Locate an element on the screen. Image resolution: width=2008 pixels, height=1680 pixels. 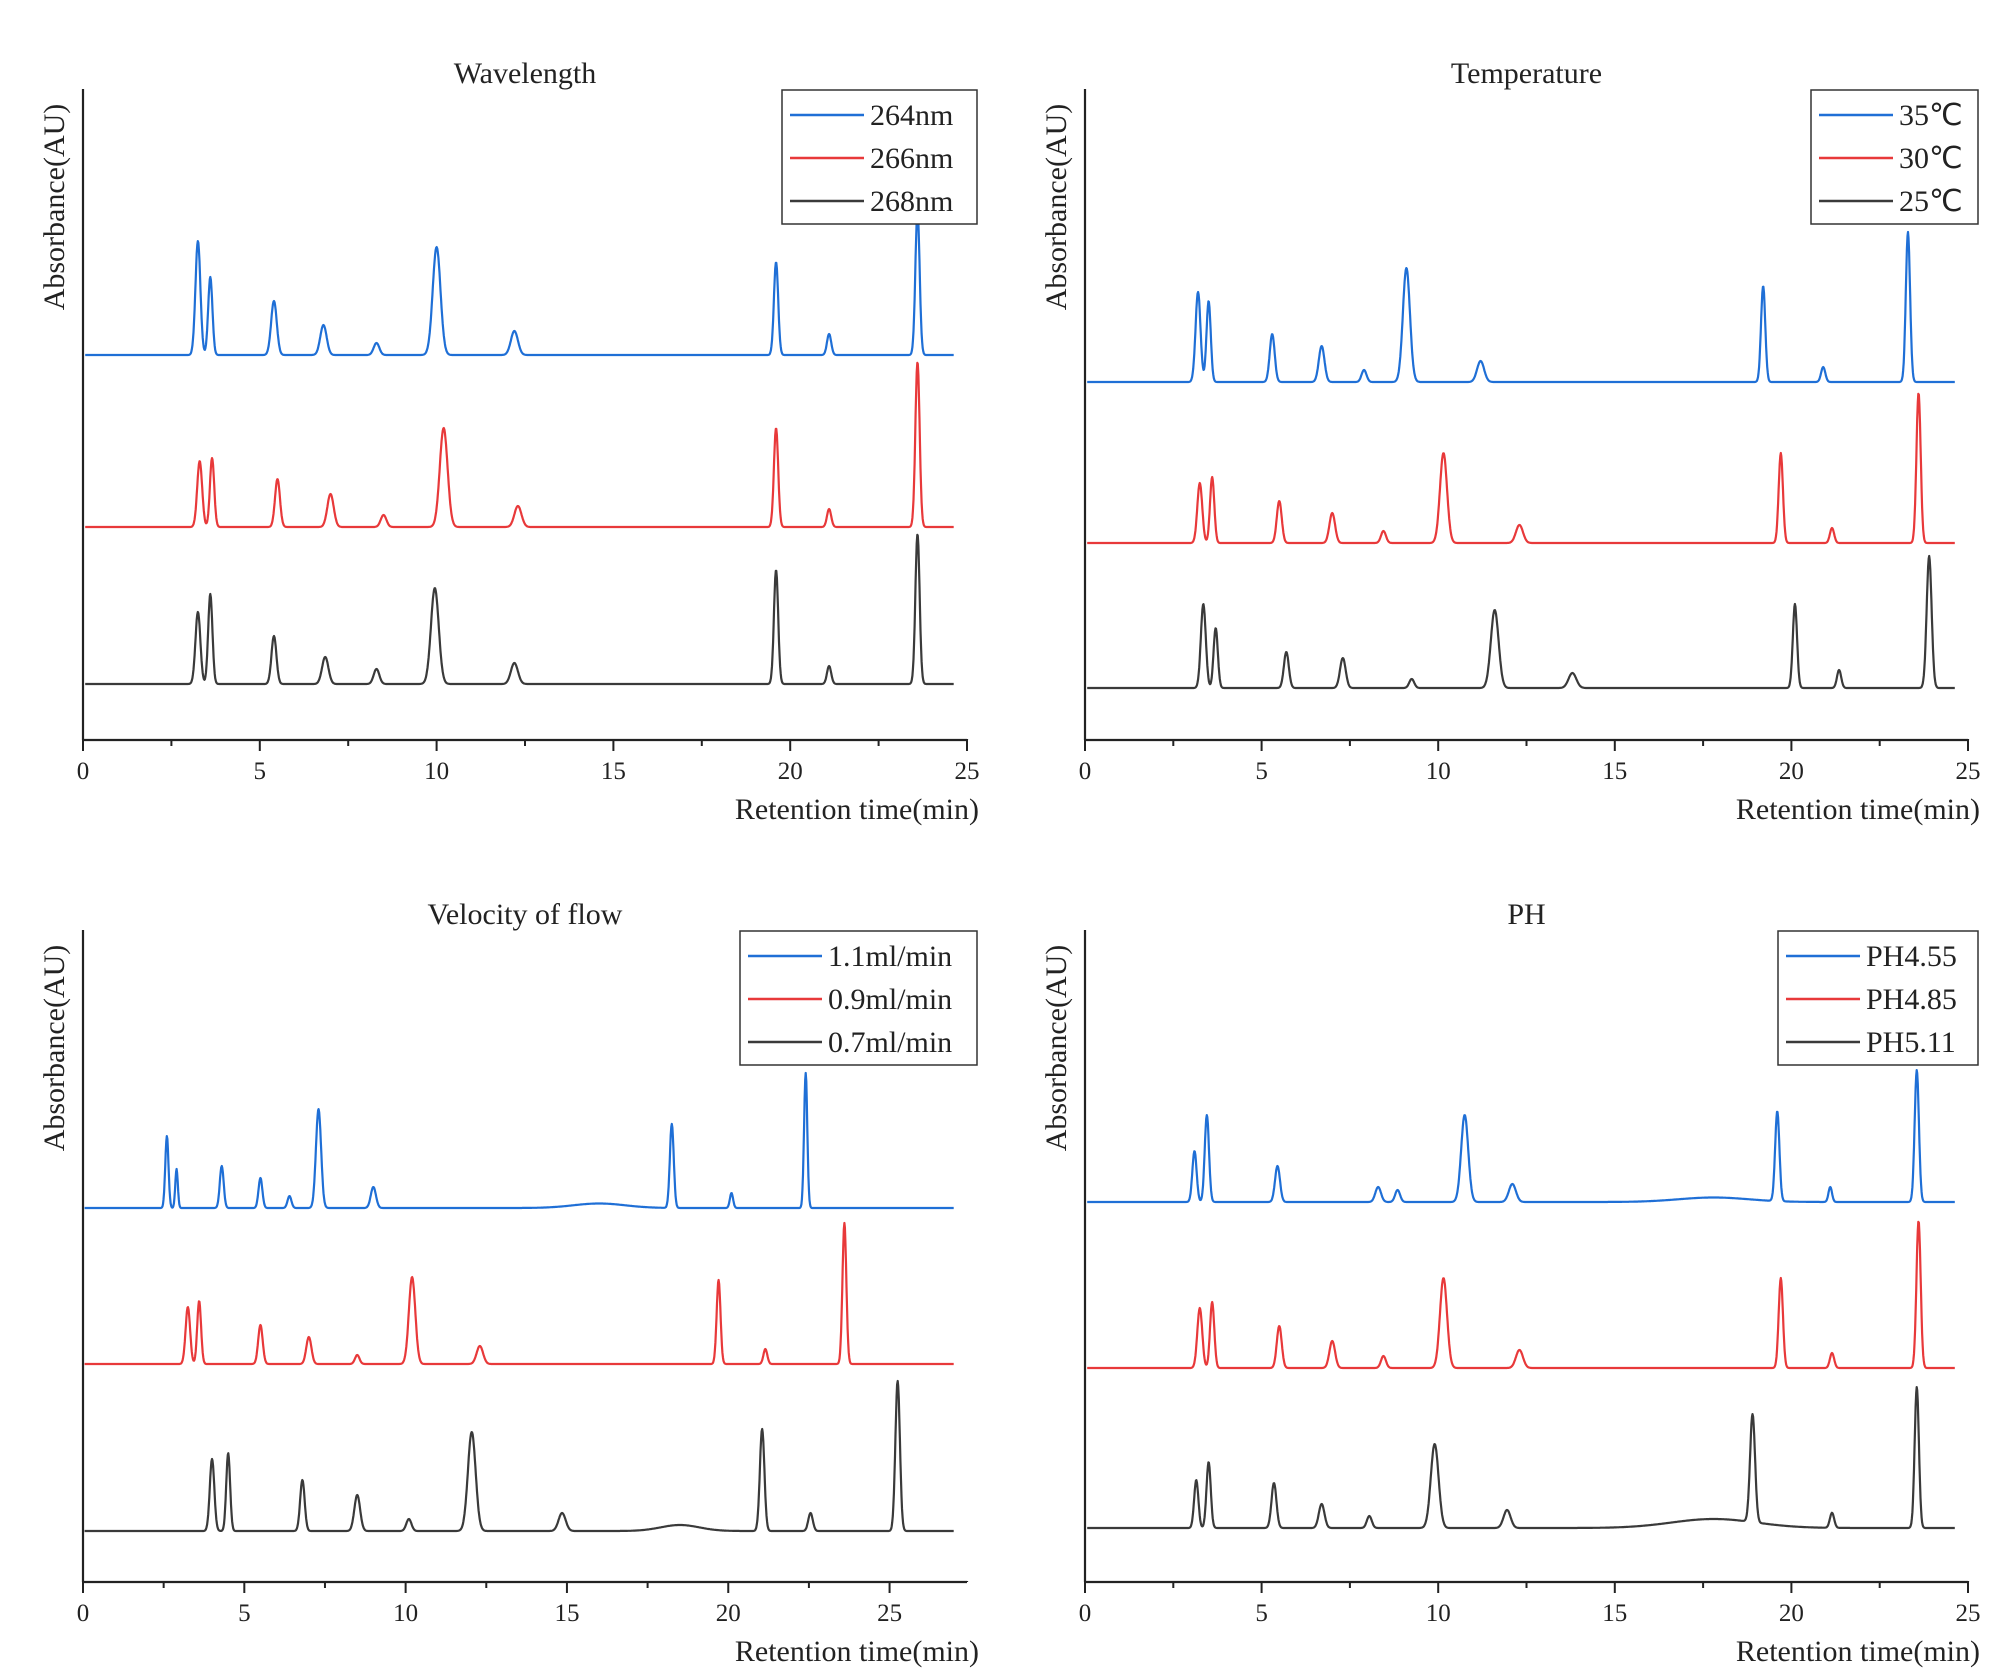
legend: PH4.55 PH4.85 PH5.11 is located at coordinates (1878, 998).